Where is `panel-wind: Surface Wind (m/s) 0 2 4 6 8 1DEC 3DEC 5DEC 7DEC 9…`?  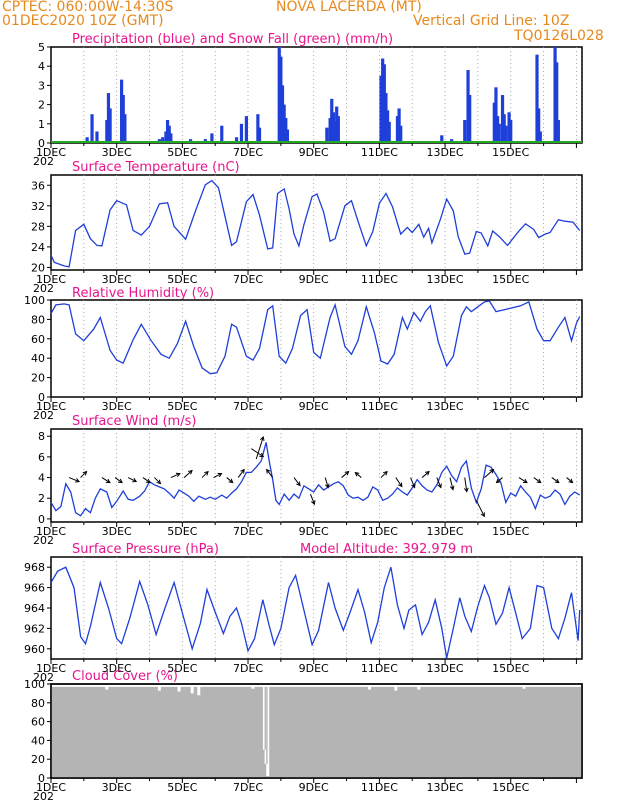
panel-wind: Surface Wind (m/s) 0 2 4 6 8 1DEC 3DEC 5DEC 7DEC 9… is located at coordinates (308, 480).